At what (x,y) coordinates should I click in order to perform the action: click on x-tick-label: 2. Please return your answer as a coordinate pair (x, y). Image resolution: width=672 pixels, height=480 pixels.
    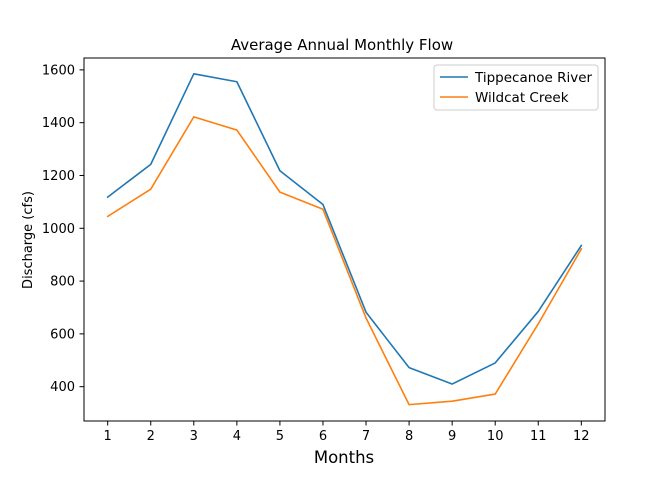
    Looking at the image, I should click on (151, 436).